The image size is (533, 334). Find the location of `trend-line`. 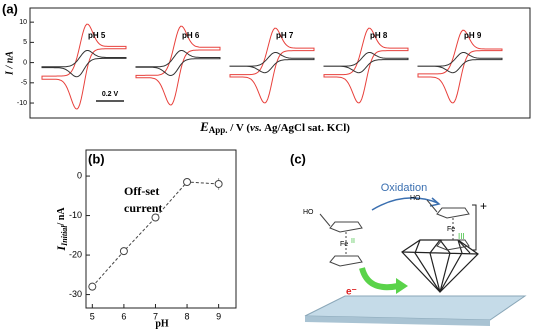

trend-line is located at coordinates (155, 234).